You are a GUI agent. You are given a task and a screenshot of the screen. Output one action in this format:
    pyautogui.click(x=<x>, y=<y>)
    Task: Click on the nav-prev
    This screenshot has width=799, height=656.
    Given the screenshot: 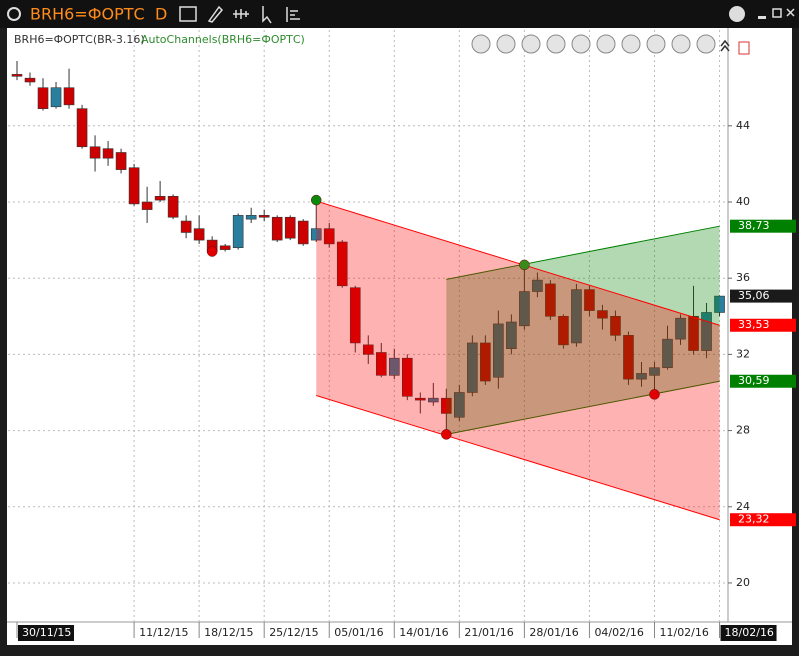 What is the action you would take?
    pyautogui.click(x=506, y=44)
    